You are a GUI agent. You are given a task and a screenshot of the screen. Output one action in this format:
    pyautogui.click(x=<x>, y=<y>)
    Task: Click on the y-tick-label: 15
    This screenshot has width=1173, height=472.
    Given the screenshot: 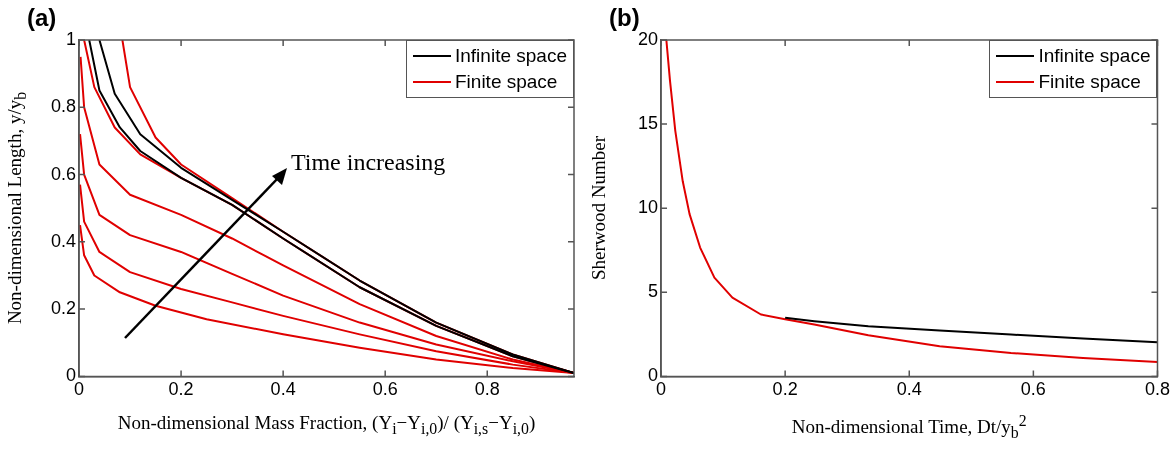 What is the action you would take?
    pyautogui.click(x=648, y=123)
    